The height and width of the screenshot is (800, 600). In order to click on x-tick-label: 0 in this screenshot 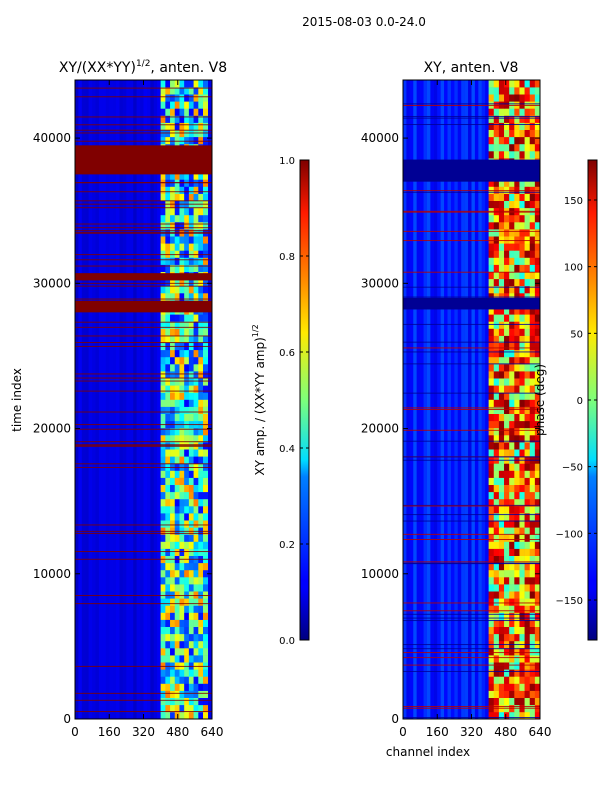, I will do `click(75, 732)`.